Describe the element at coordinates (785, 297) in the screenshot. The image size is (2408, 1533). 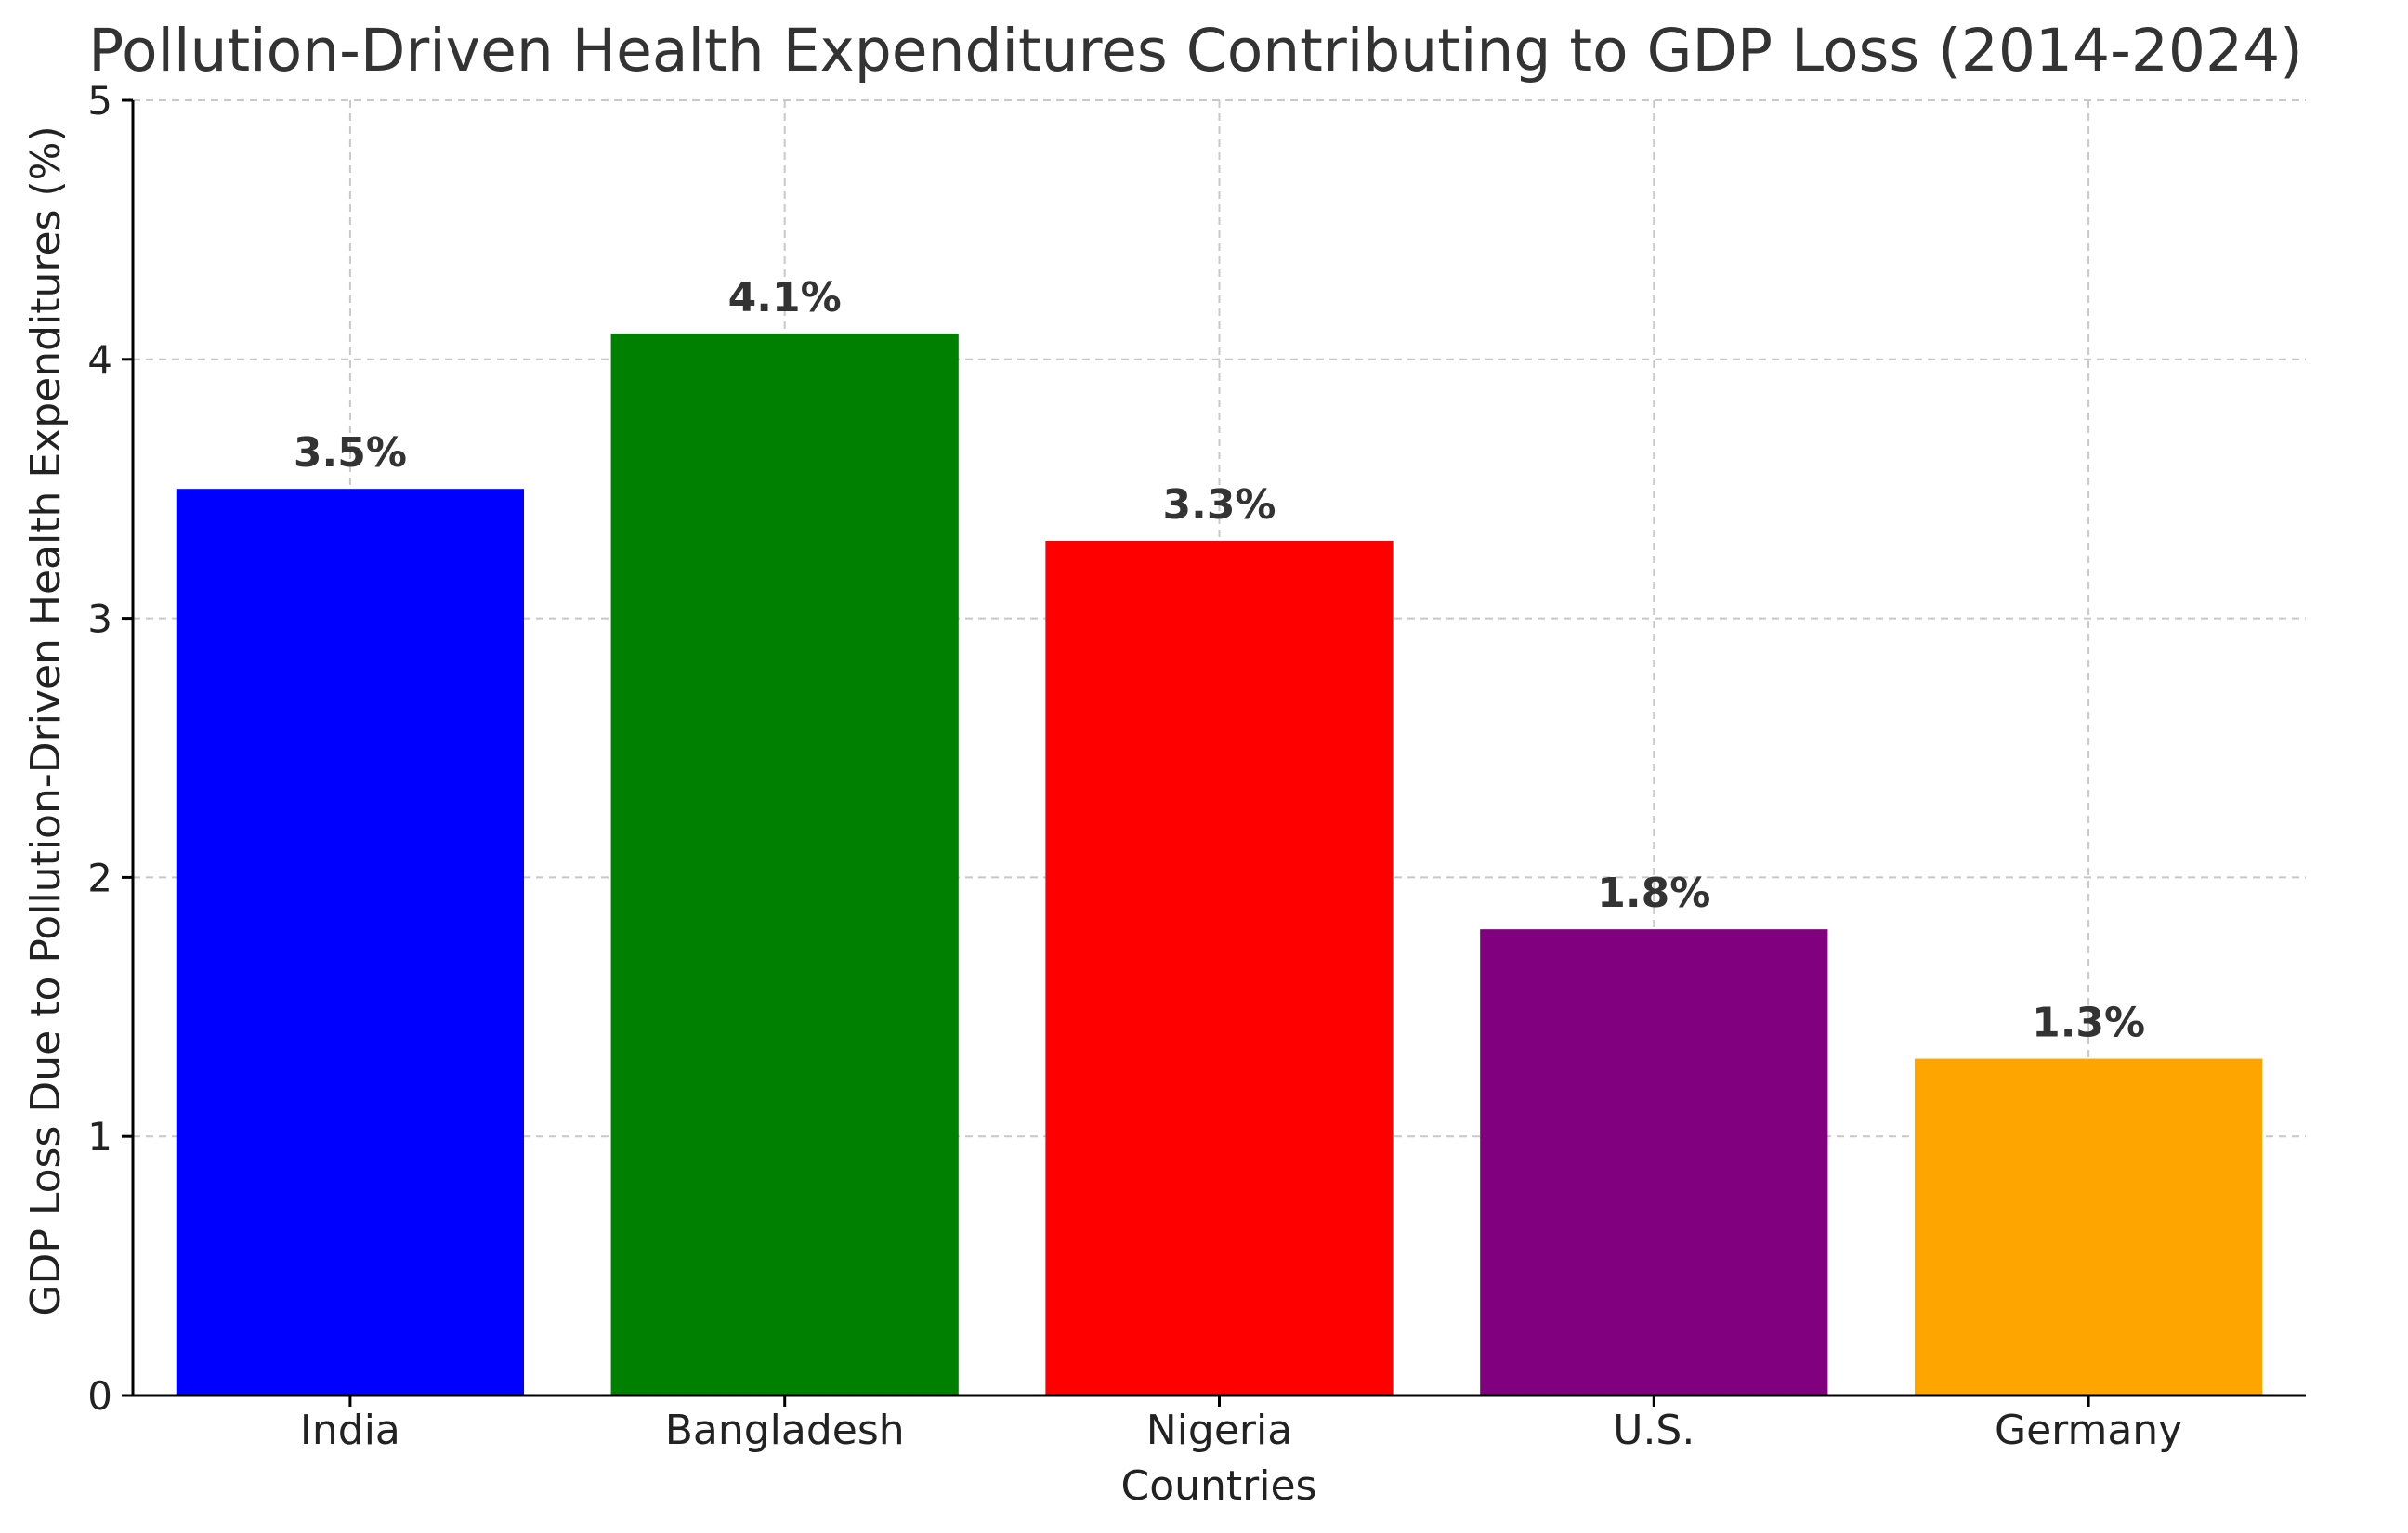
I see `data-label: 4.1%` at that location.